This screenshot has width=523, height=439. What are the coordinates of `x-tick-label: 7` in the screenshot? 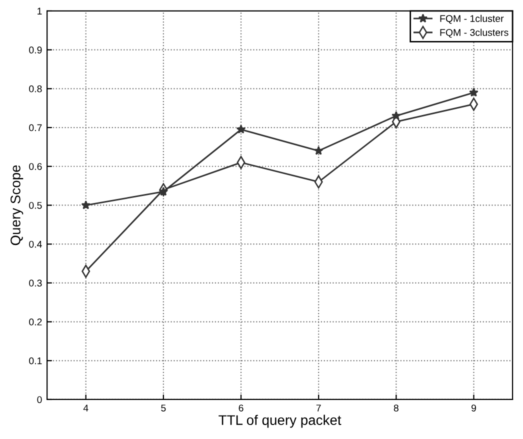 It's located at (318, 408).